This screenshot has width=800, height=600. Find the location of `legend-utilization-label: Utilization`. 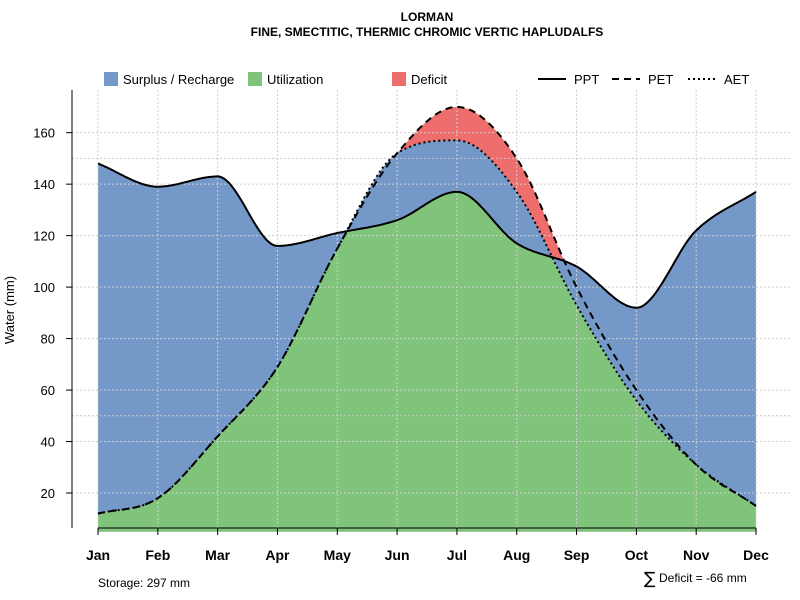

legend-utilization-label: Utilization is located at coordinates (295, 79).